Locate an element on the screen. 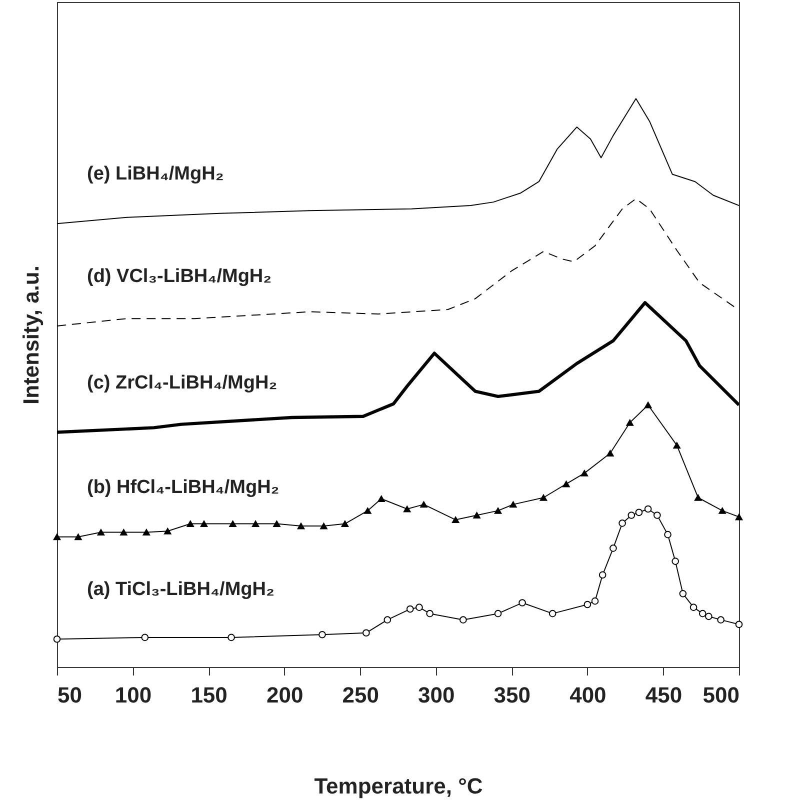 This screenshot has width=798, height=800. x-tick-label: 500 is located at coordinates (721, 695).